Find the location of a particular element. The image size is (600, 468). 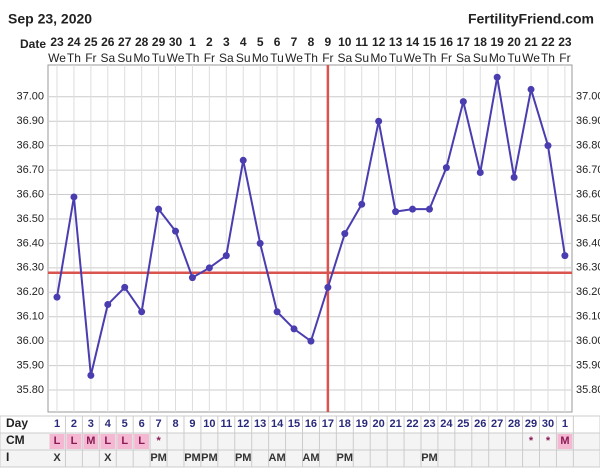

y-tick-label: 36.20 is located at coordinates (30, 292).